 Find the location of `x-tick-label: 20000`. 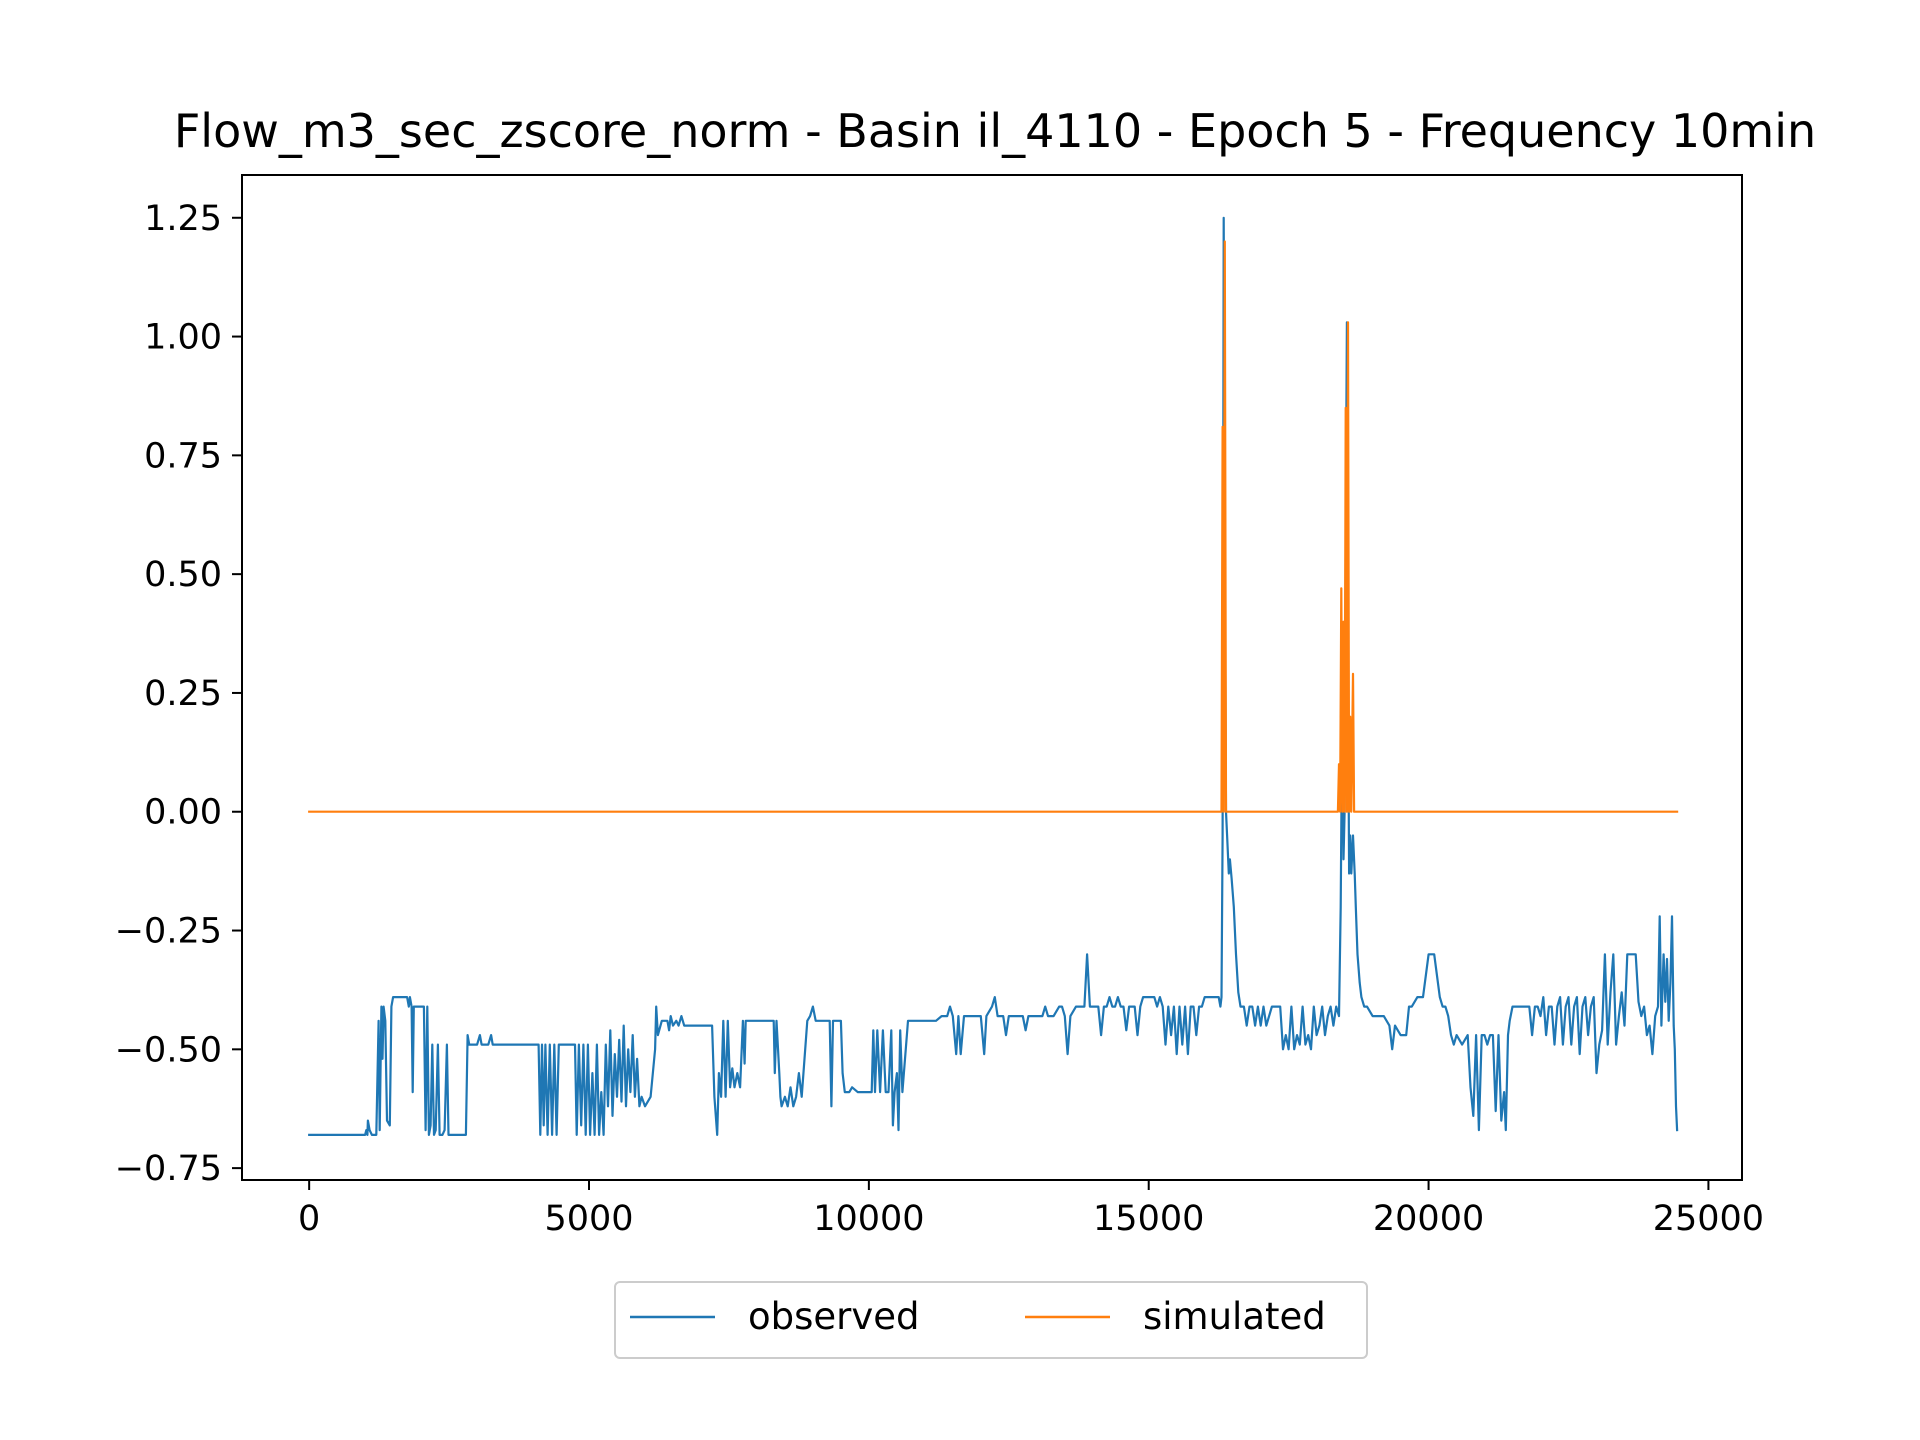

x-tick-label: 20000 is located at coordinates (1428, 1219).